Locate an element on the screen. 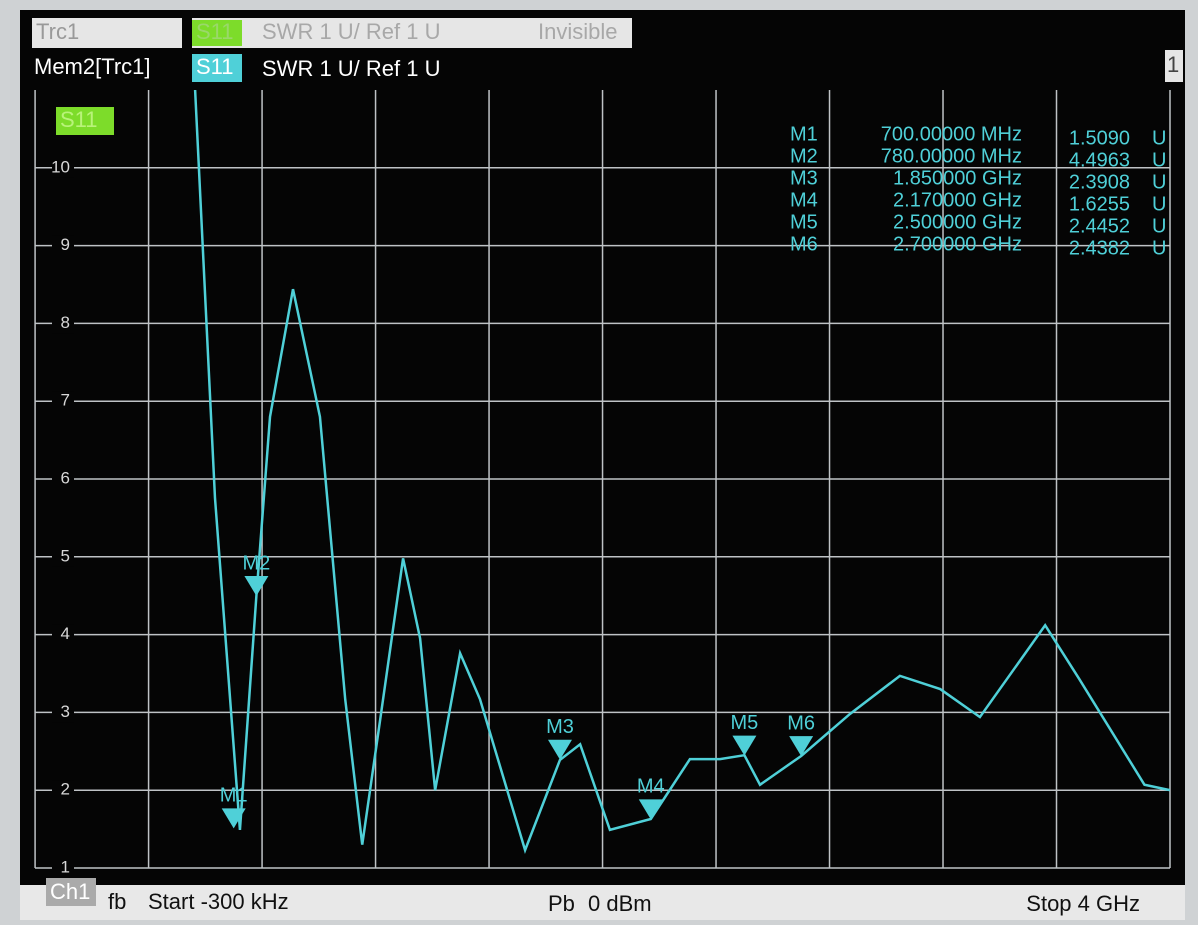  y-tick-label: 3 is located at coordinates (65, 711).